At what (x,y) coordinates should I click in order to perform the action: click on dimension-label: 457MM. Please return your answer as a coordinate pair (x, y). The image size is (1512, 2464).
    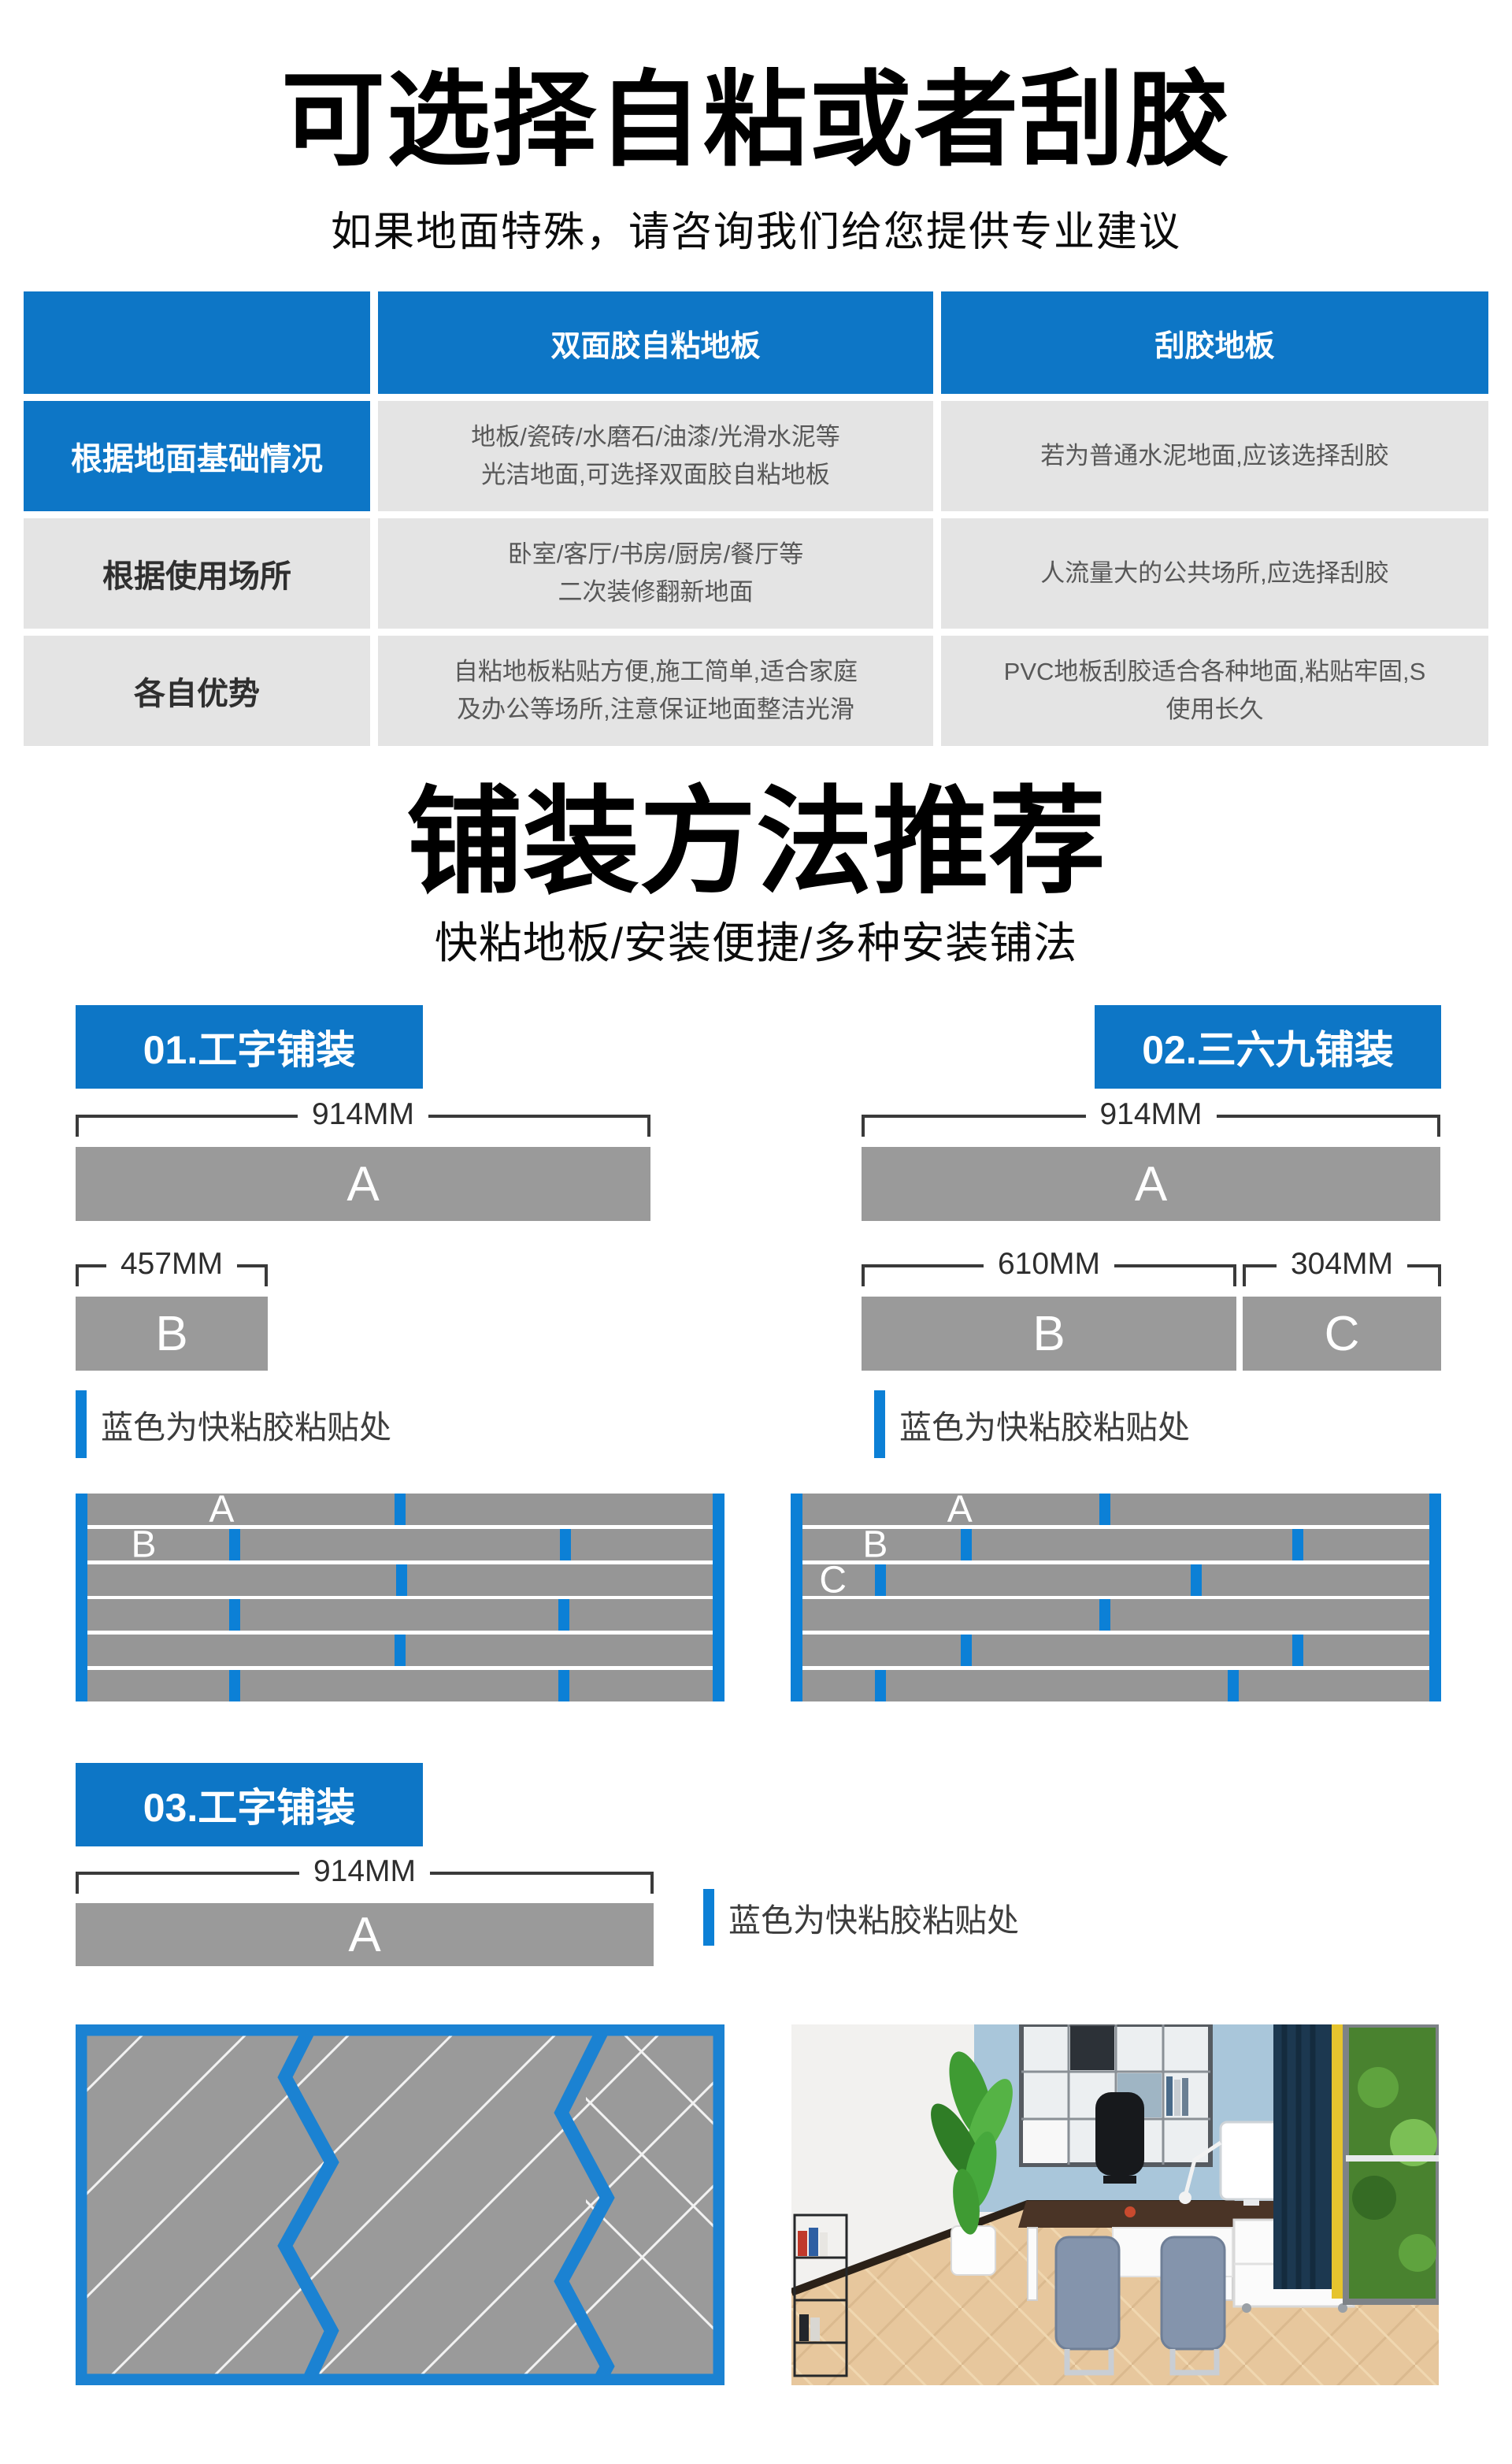
    Looking at the image, I should click on (172, 1264).